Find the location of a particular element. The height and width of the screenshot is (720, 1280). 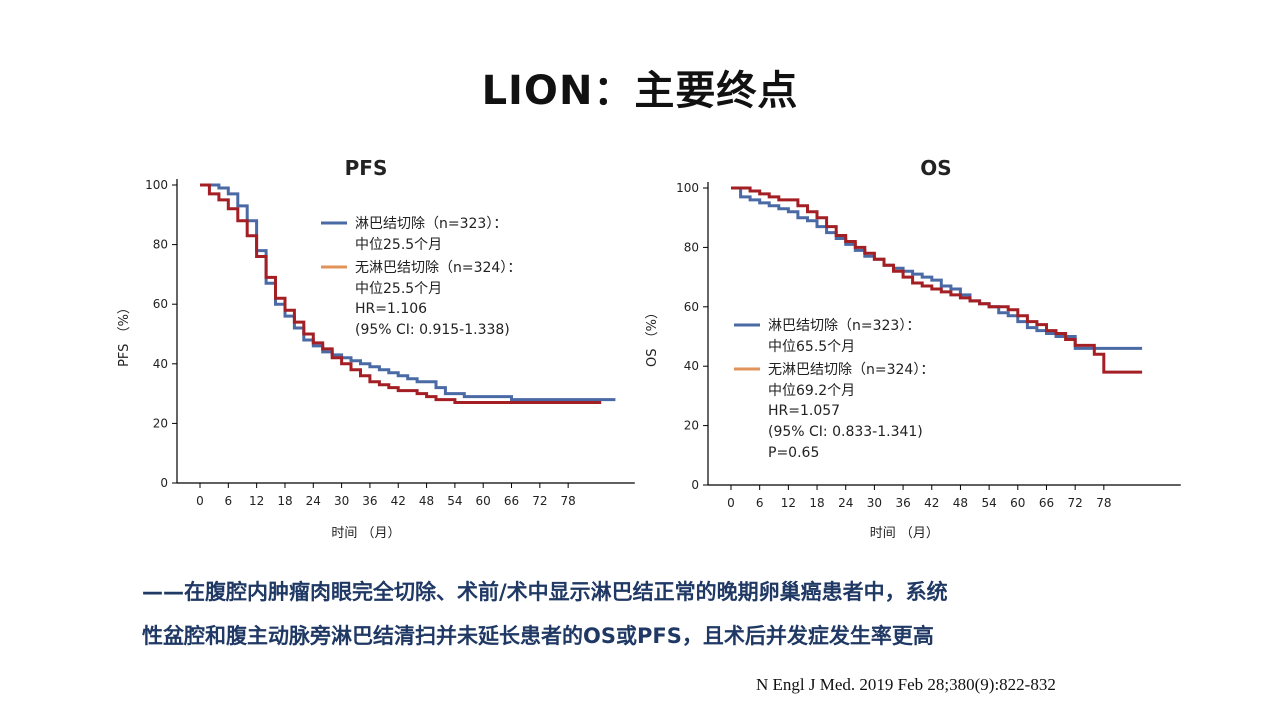

legend-sublabel-2: 中位69.2个月 is located at coordinates (811, 391).